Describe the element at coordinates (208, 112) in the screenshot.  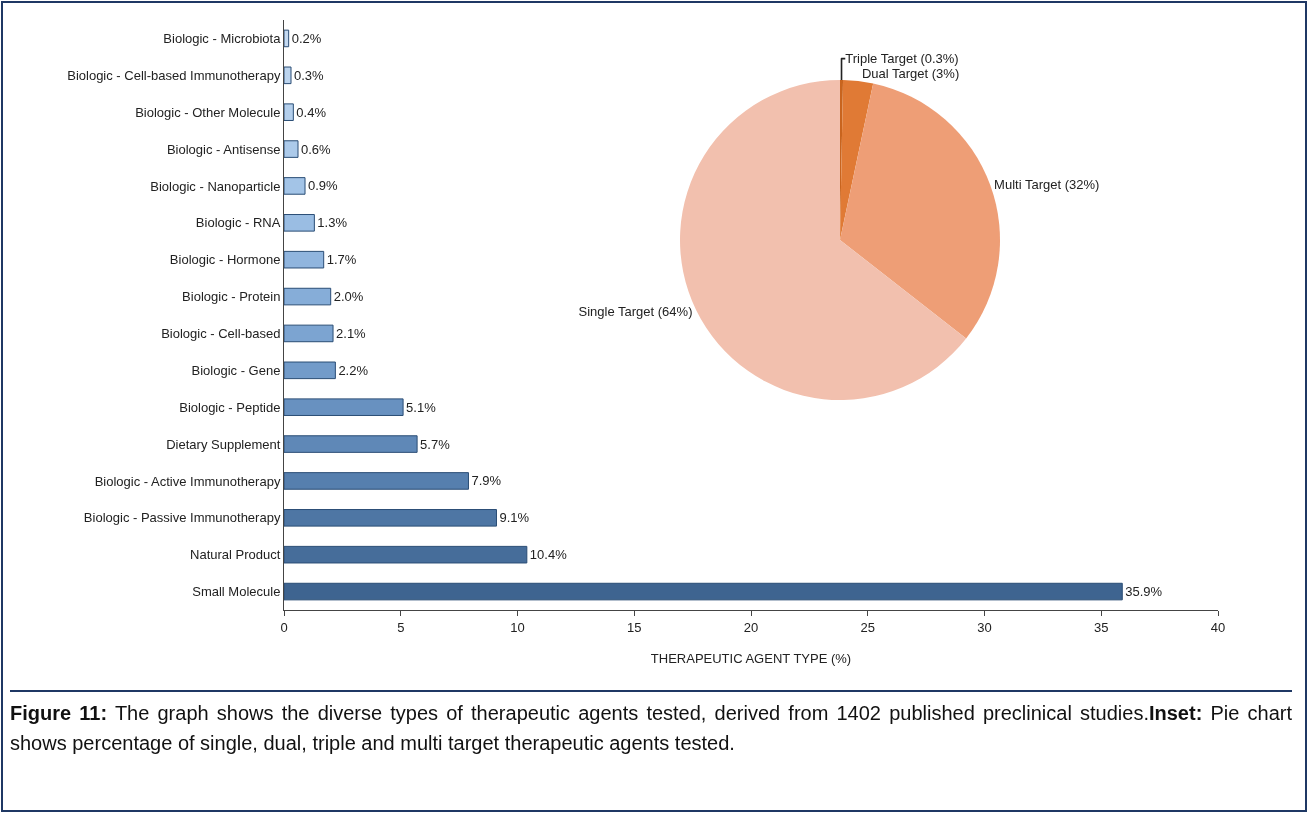
I see `y-tick-label: Biologic - Other Molecule` at that location.